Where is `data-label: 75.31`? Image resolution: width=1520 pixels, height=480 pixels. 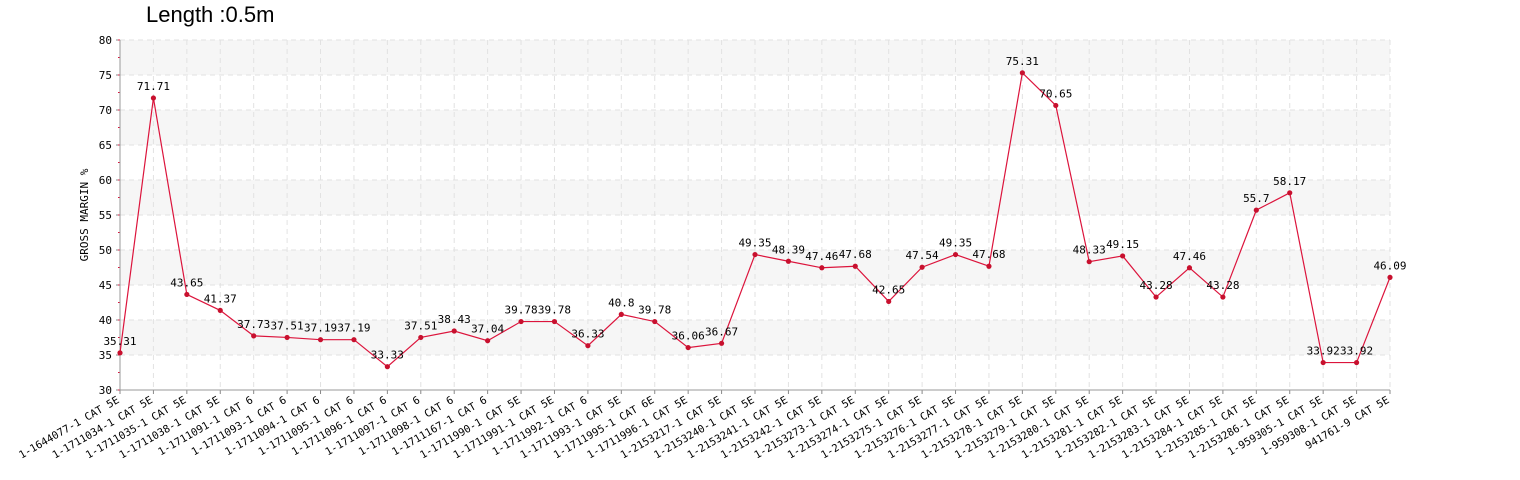 data-label: 75.31 is located at coordinates (1022, 61).